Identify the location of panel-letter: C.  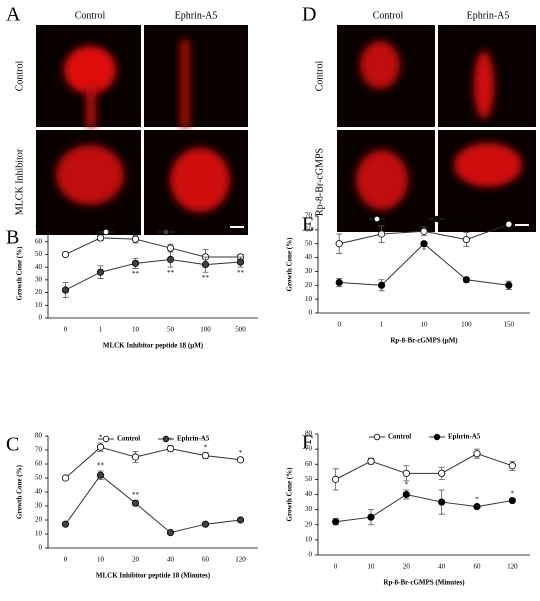
(12, 445).